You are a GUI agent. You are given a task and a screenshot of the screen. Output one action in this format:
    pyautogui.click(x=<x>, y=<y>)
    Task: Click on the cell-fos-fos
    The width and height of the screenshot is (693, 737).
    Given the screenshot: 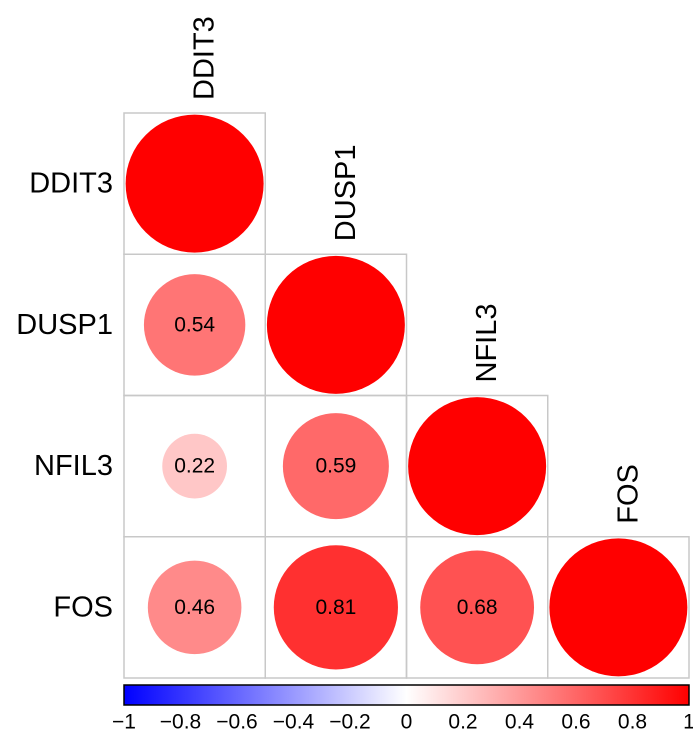 What is the action you would take?
    pyautogui.click(x=618, y=607)
    